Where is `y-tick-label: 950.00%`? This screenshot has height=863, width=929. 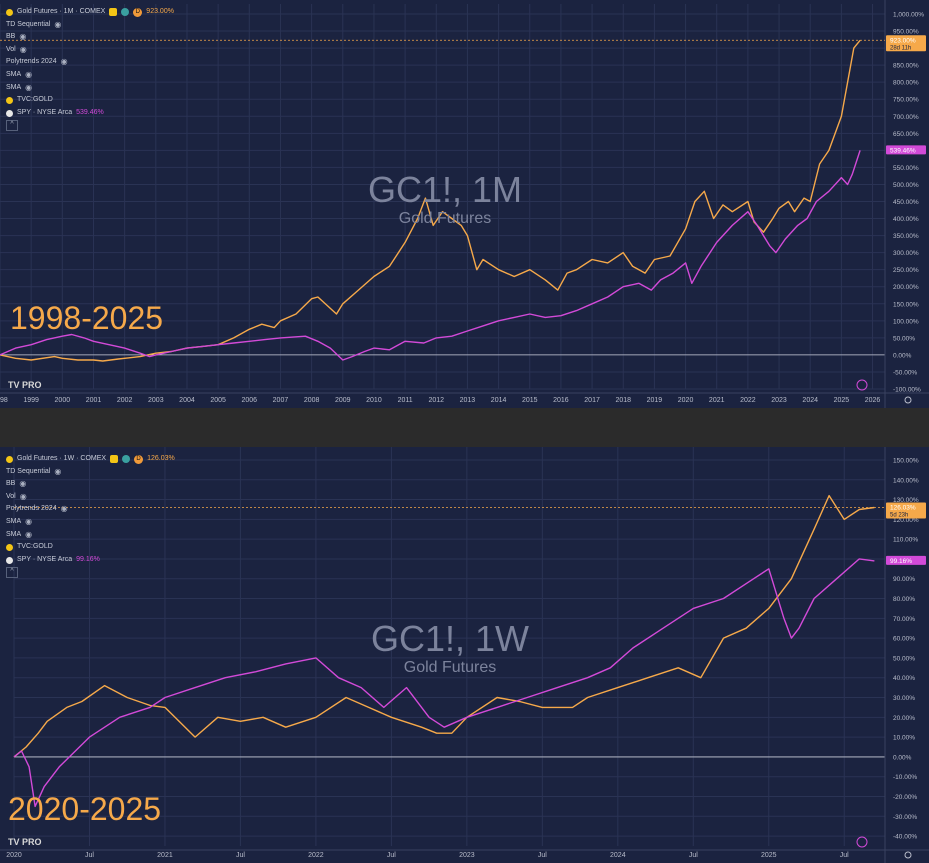 y-tick-label: 950.00% is located at coordinates (906, 32).